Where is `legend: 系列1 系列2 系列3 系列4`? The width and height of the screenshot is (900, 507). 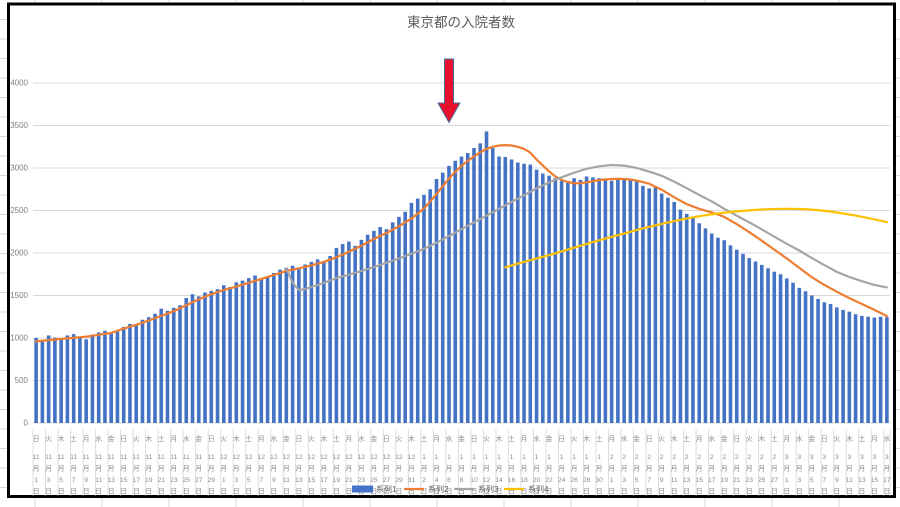
legend: 系列1 系列2 系列3 系列4 is located at coordinates (450, 489).